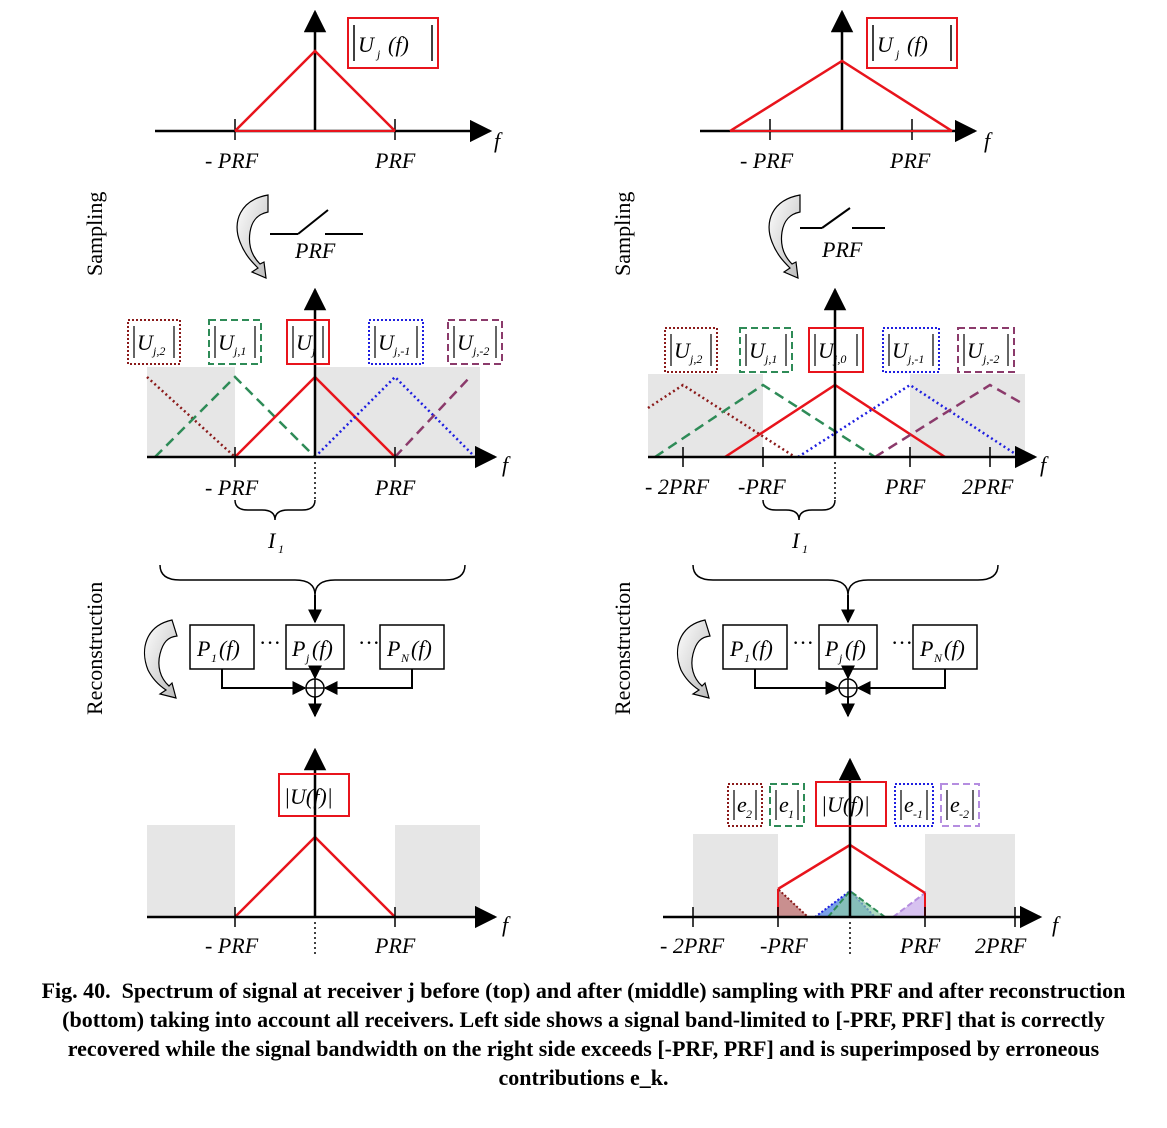  Describe the element at coordinates (915, 359) in the screenshot. I see `svg-text: j,-1` at that location.